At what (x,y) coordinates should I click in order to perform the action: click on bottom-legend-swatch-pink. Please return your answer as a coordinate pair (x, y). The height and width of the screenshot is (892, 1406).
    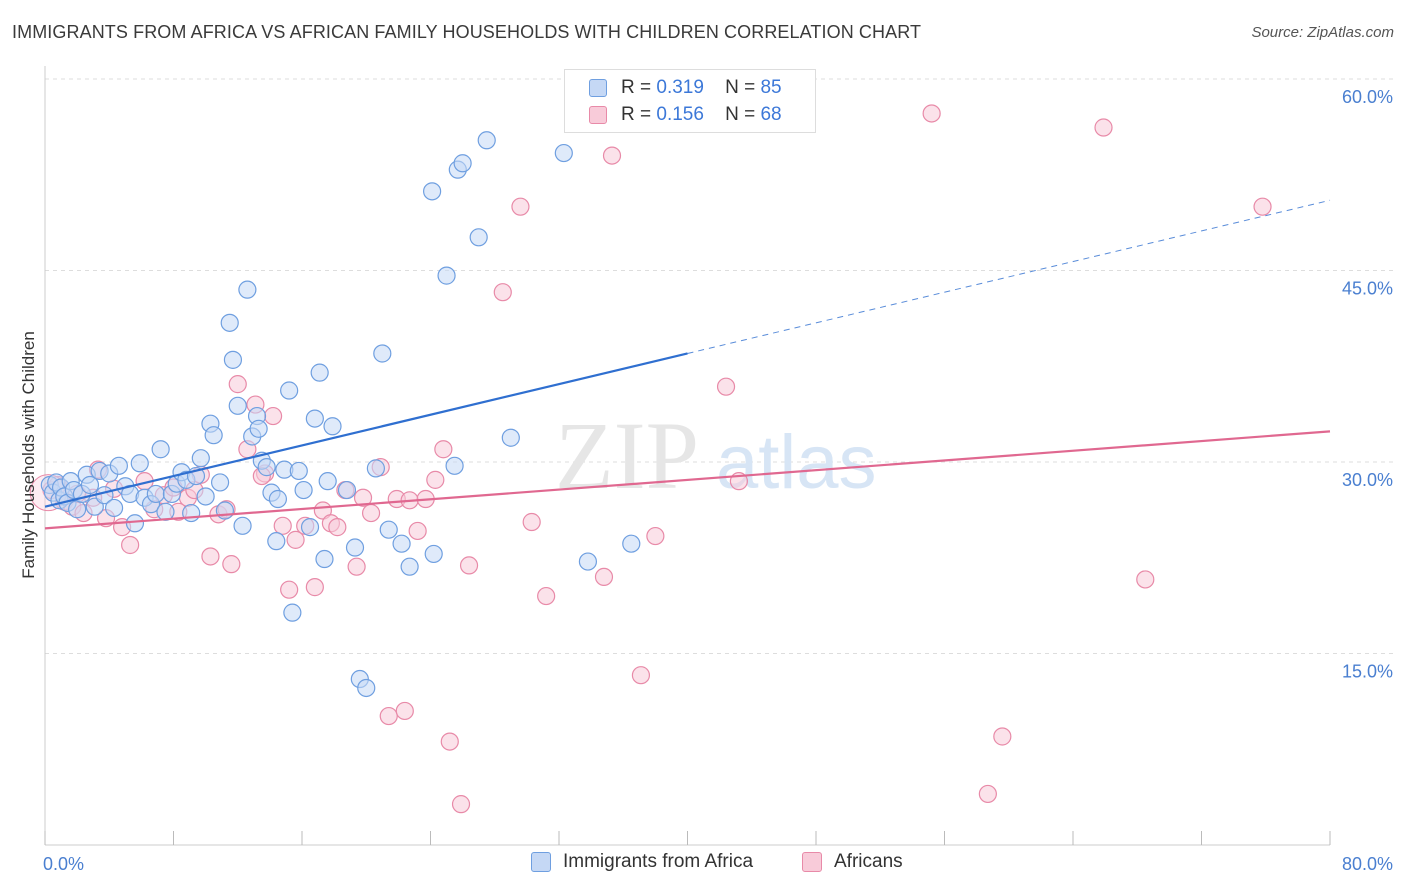
    Looking at the image, I should click on (812, 862).